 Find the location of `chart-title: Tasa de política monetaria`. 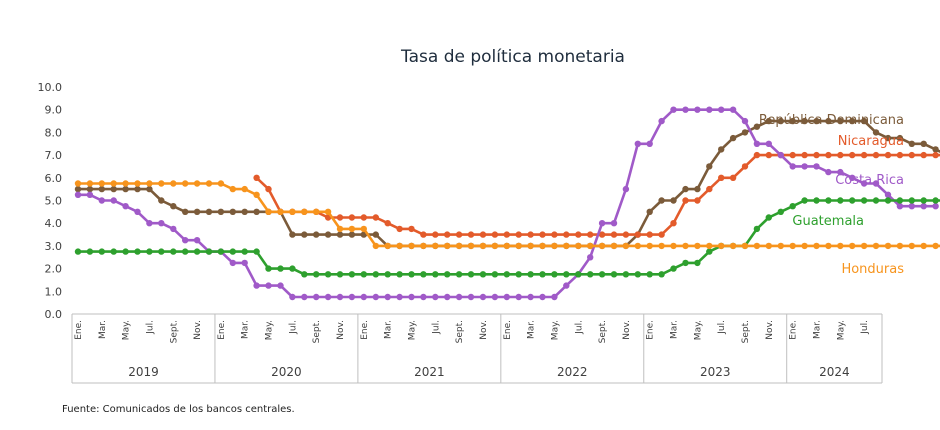

chart-title: Tasa de política monetaria is located at coordinates (512, 57).